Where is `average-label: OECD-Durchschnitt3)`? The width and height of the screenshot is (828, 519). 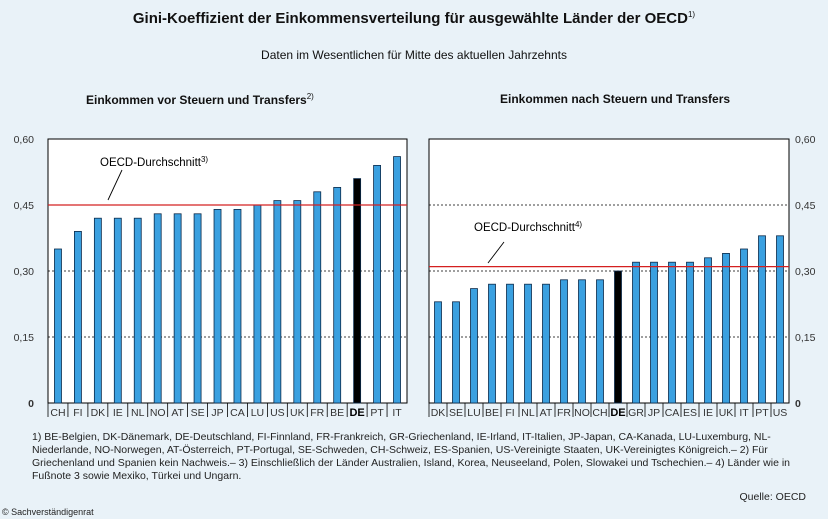 average-label: OECD-Durchschnitt3) is located at coordinates (154, 162).